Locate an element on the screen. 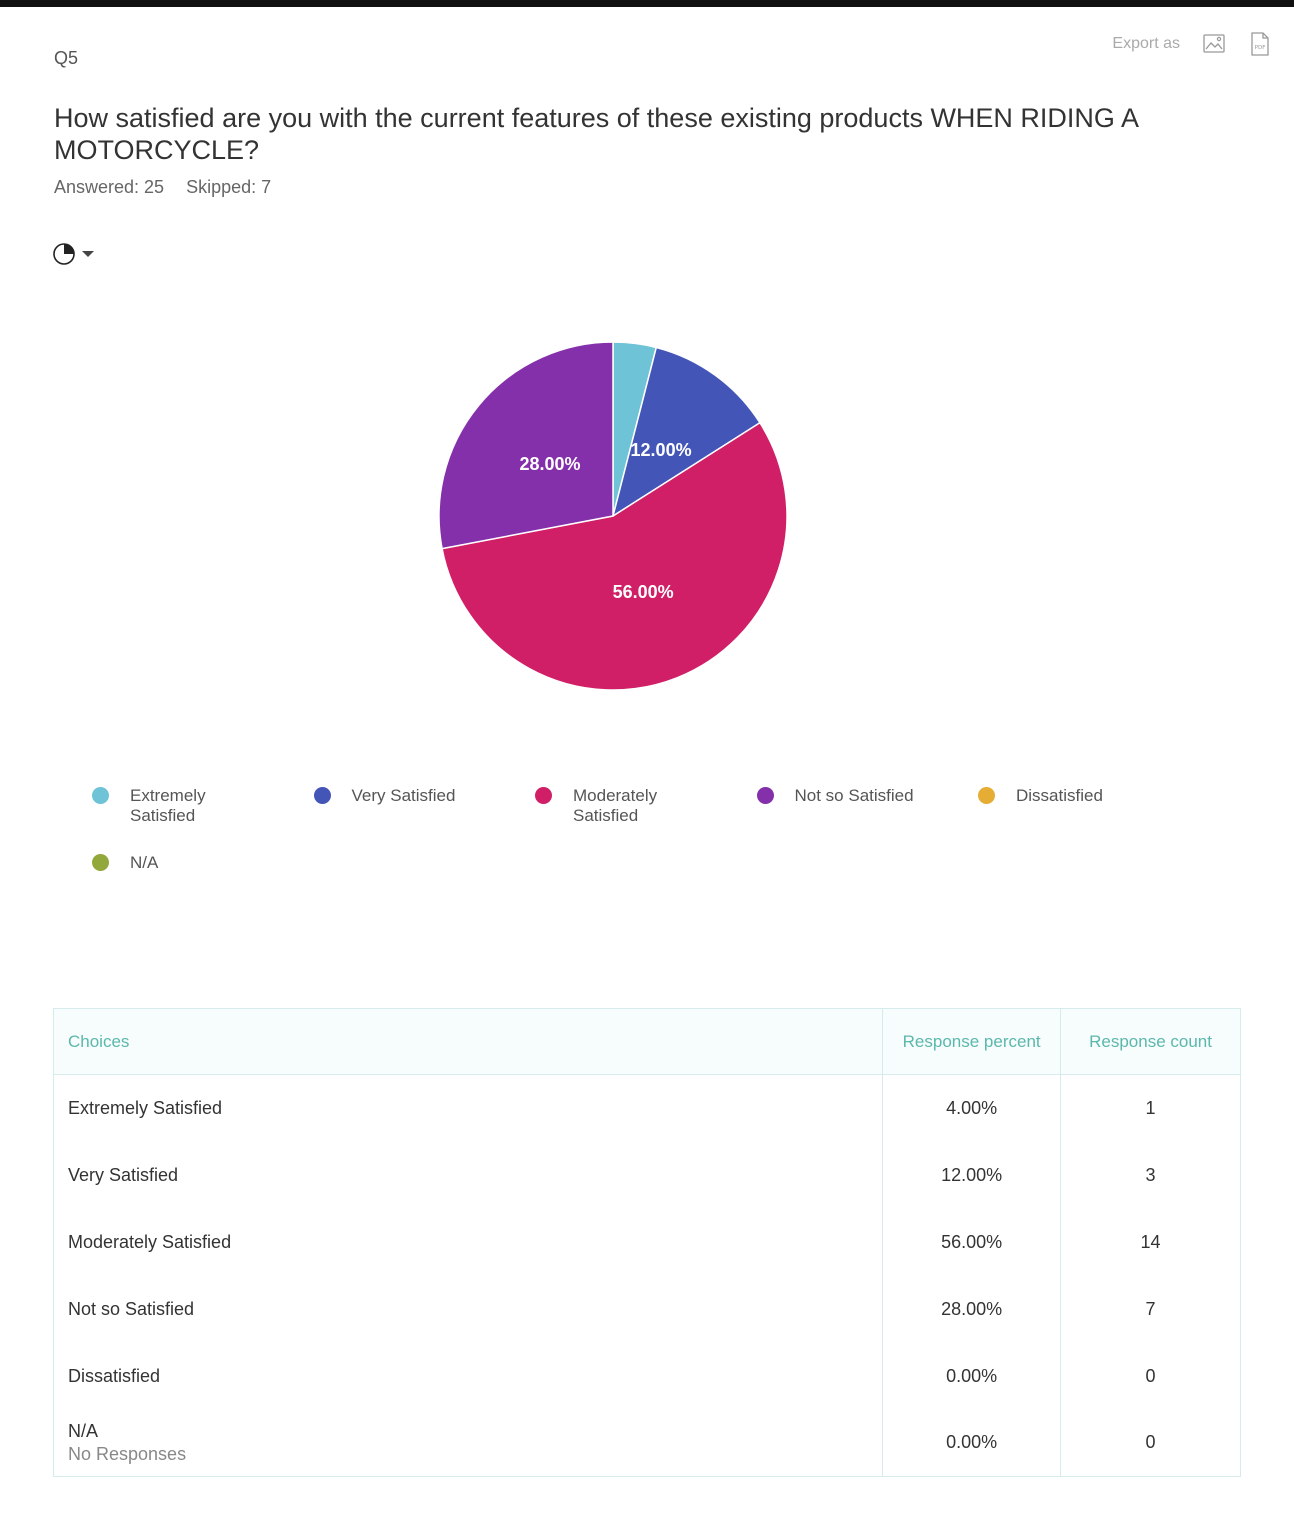 This screenshot has width=1294, height=1519. response-percent-cell: 12.00% is located at coordinates (972, 1175).